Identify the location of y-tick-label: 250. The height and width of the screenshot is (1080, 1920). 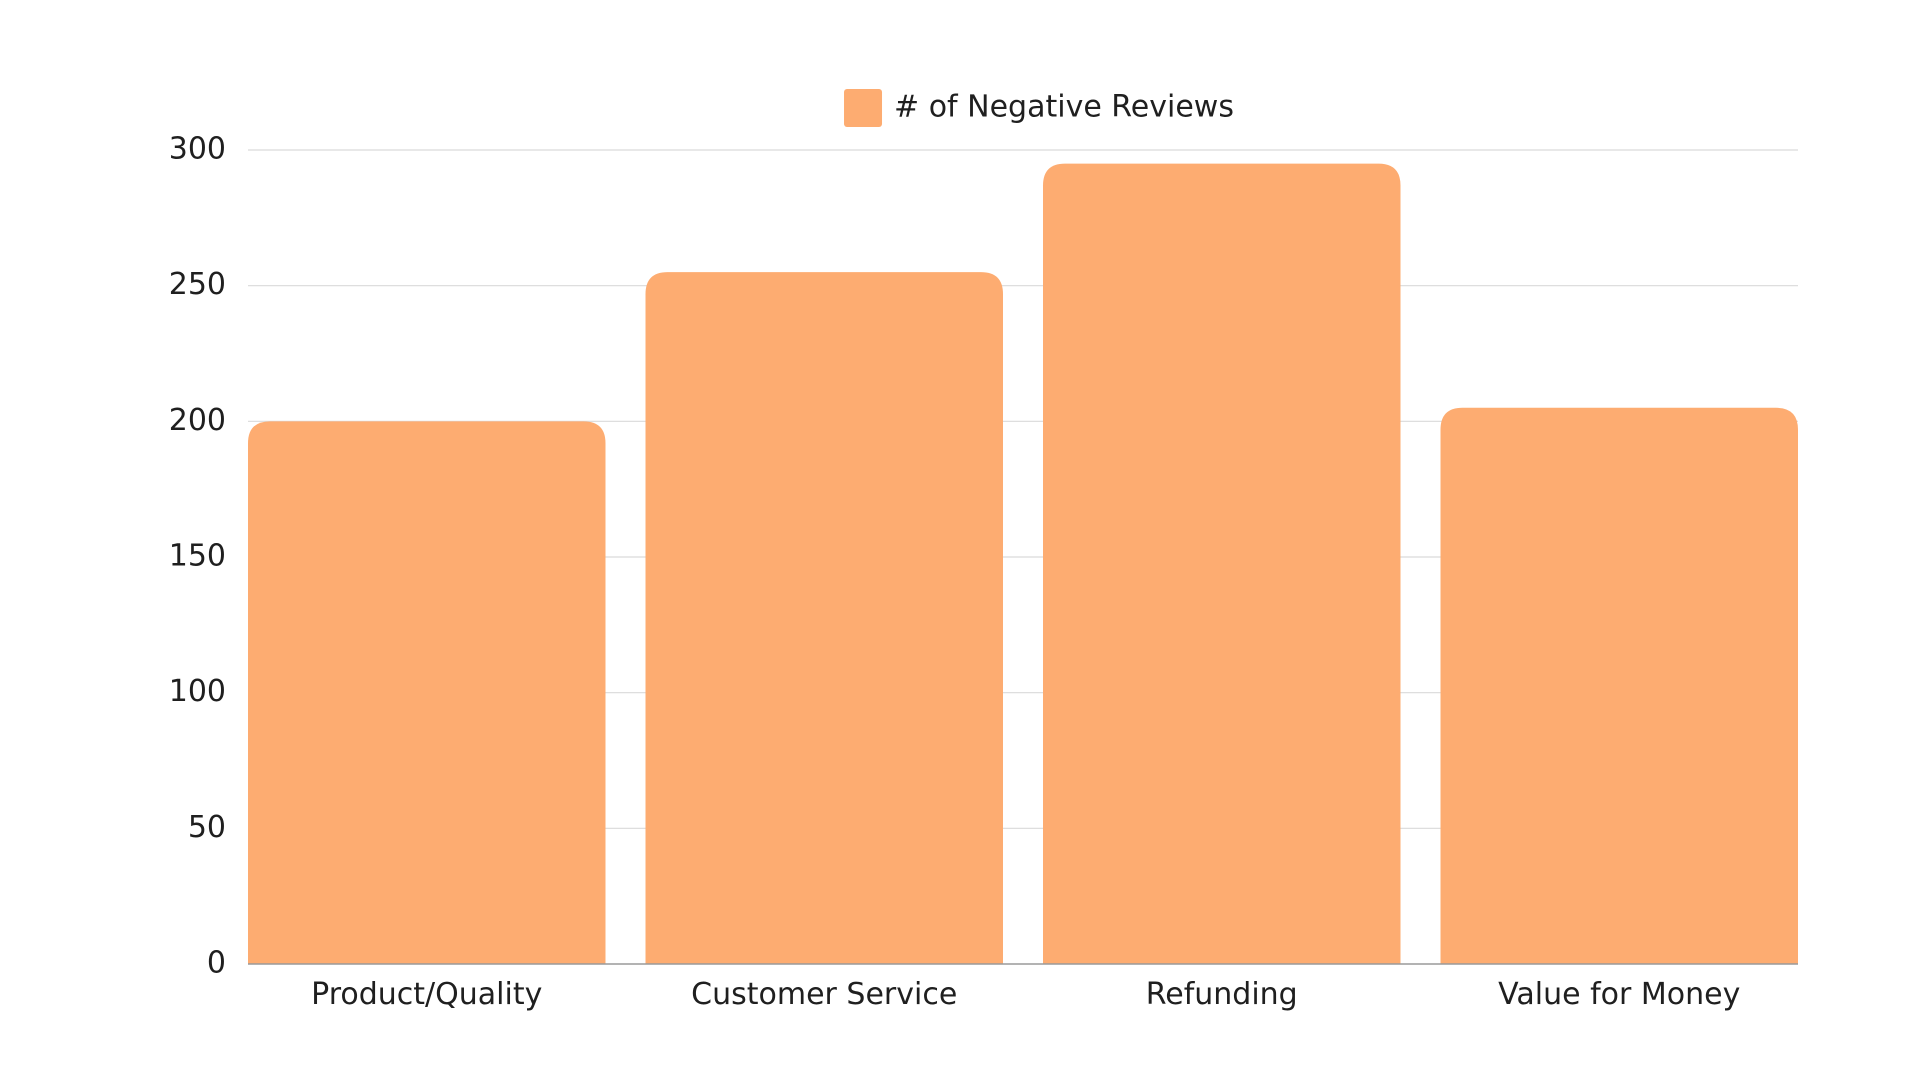
(197, 284).